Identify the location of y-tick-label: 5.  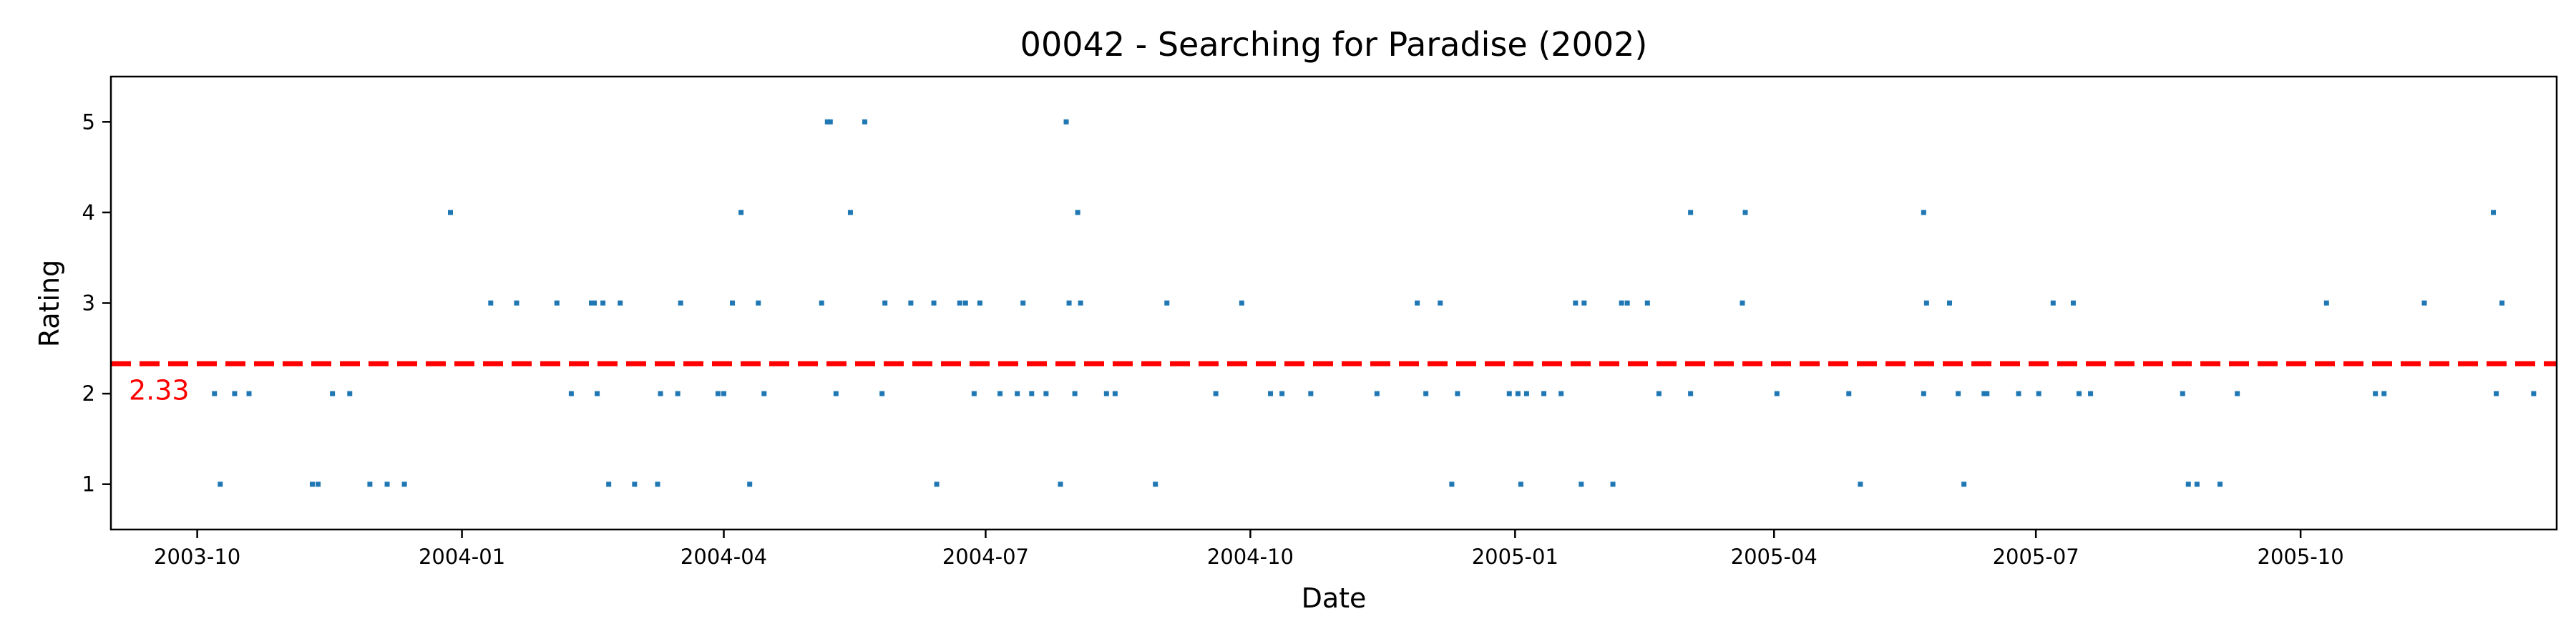
(88, 122).